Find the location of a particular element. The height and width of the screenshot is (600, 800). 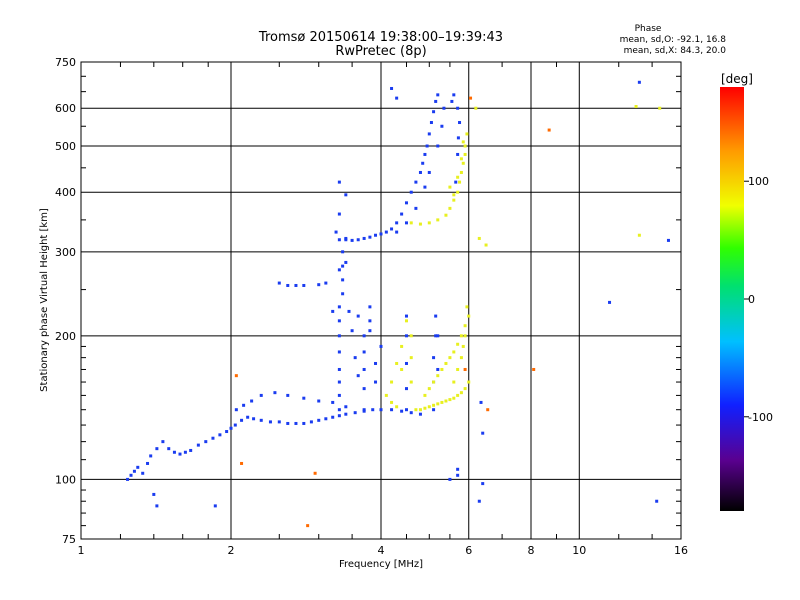

y-tick-label: 100 is located at coordinates (65, 479).